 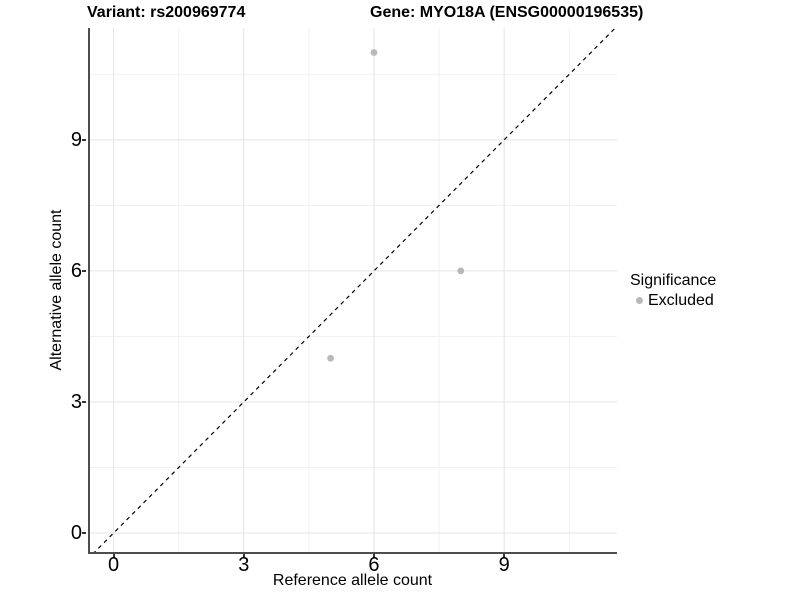 I want to click on legend-point-icon, so click(x=639, y=300).